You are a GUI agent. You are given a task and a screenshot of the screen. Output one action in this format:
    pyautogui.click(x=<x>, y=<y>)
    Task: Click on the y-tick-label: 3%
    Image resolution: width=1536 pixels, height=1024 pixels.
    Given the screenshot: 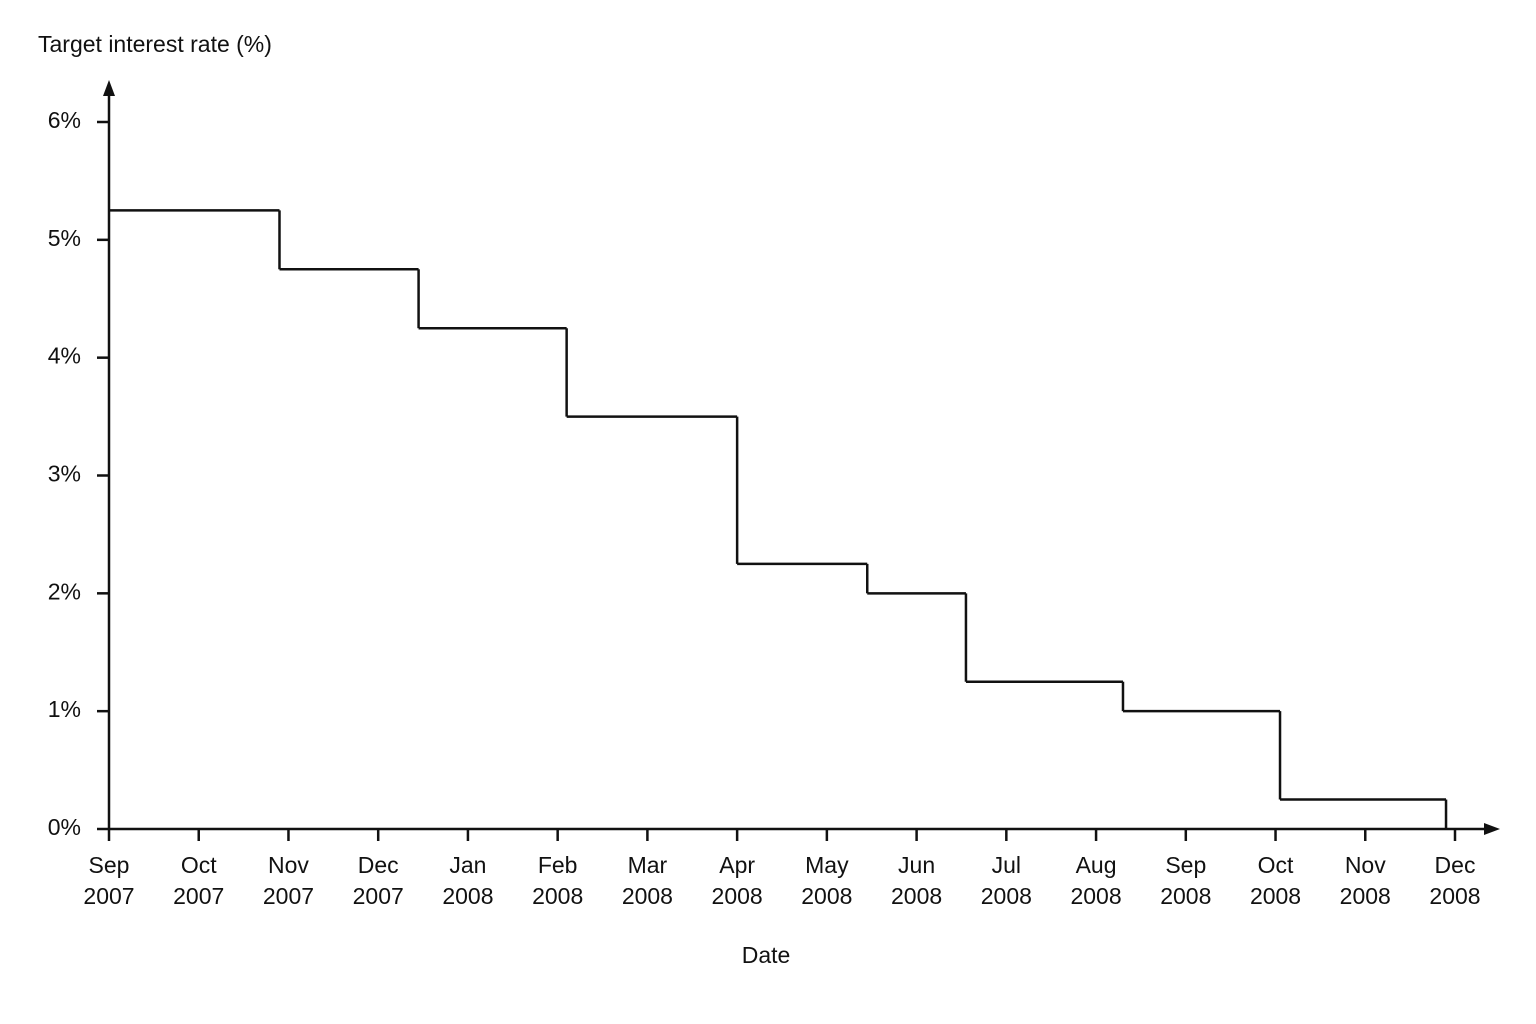 What is the action you would take?
    pyautogui.click(x=64, y=474)
    